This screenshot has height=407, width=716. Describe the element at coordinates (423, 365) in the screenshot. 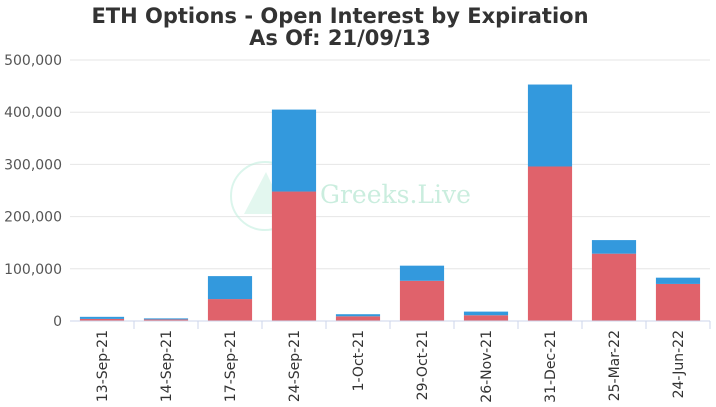

I see `x-tick-label: 29-Oct-21` at that location.